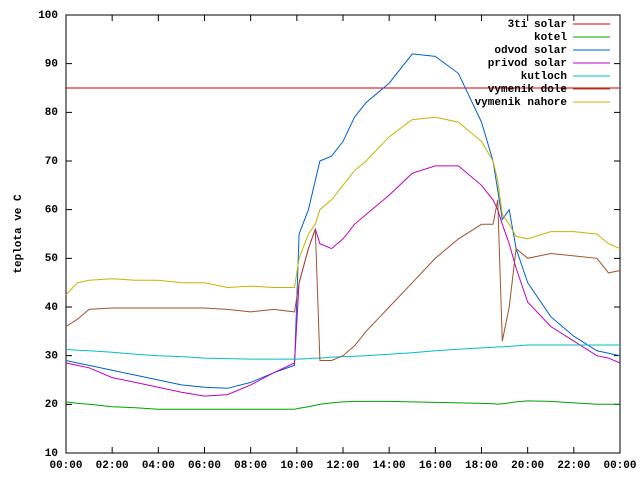 This screenshot has height=480, width=640. I want to click on y-tick-label: 80, so click(51, 113).